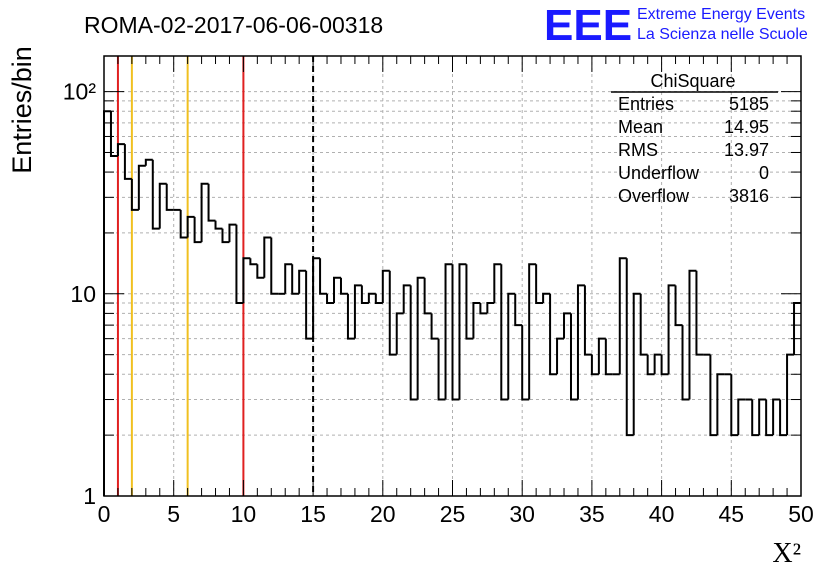 This screenshot has height=572, width=836. What do you see at coordinates (104, 514) in the screenshot?
I see `x-tick-label: 0` at bounding box center [104, 514].